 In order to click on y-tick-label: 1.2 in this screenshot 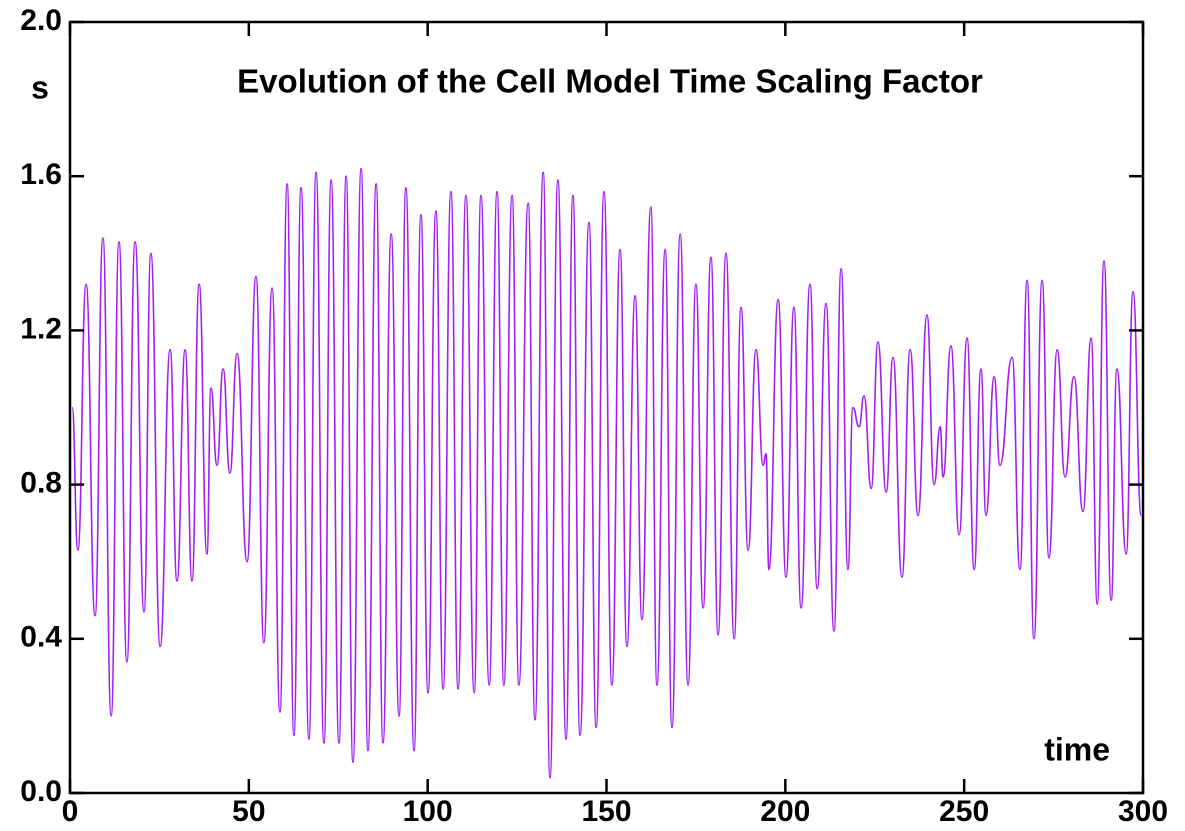, I will do `click(41, 328)`.